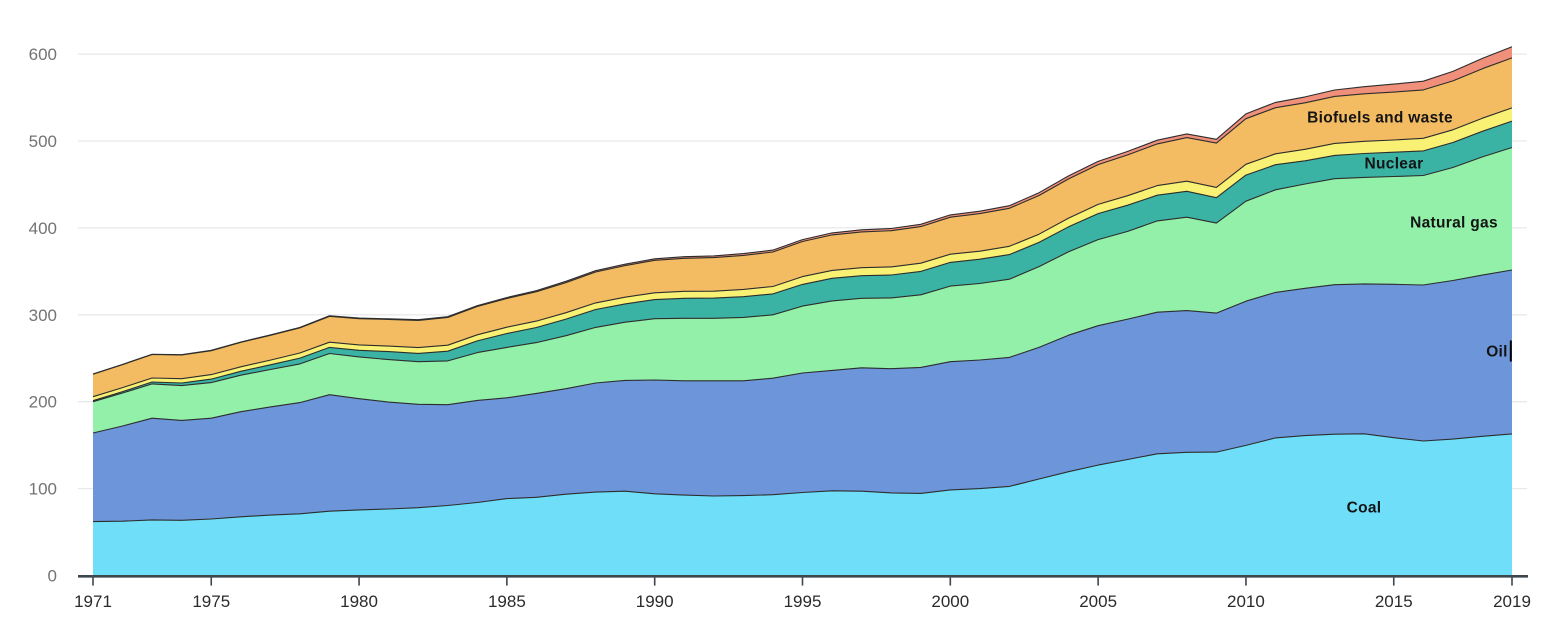 The width and height of the screenshot is (1550, 631). Describe the element at coordinates (1512, 601) in the screenshot. I see `x-axis-label-2019: 2019` at that location.